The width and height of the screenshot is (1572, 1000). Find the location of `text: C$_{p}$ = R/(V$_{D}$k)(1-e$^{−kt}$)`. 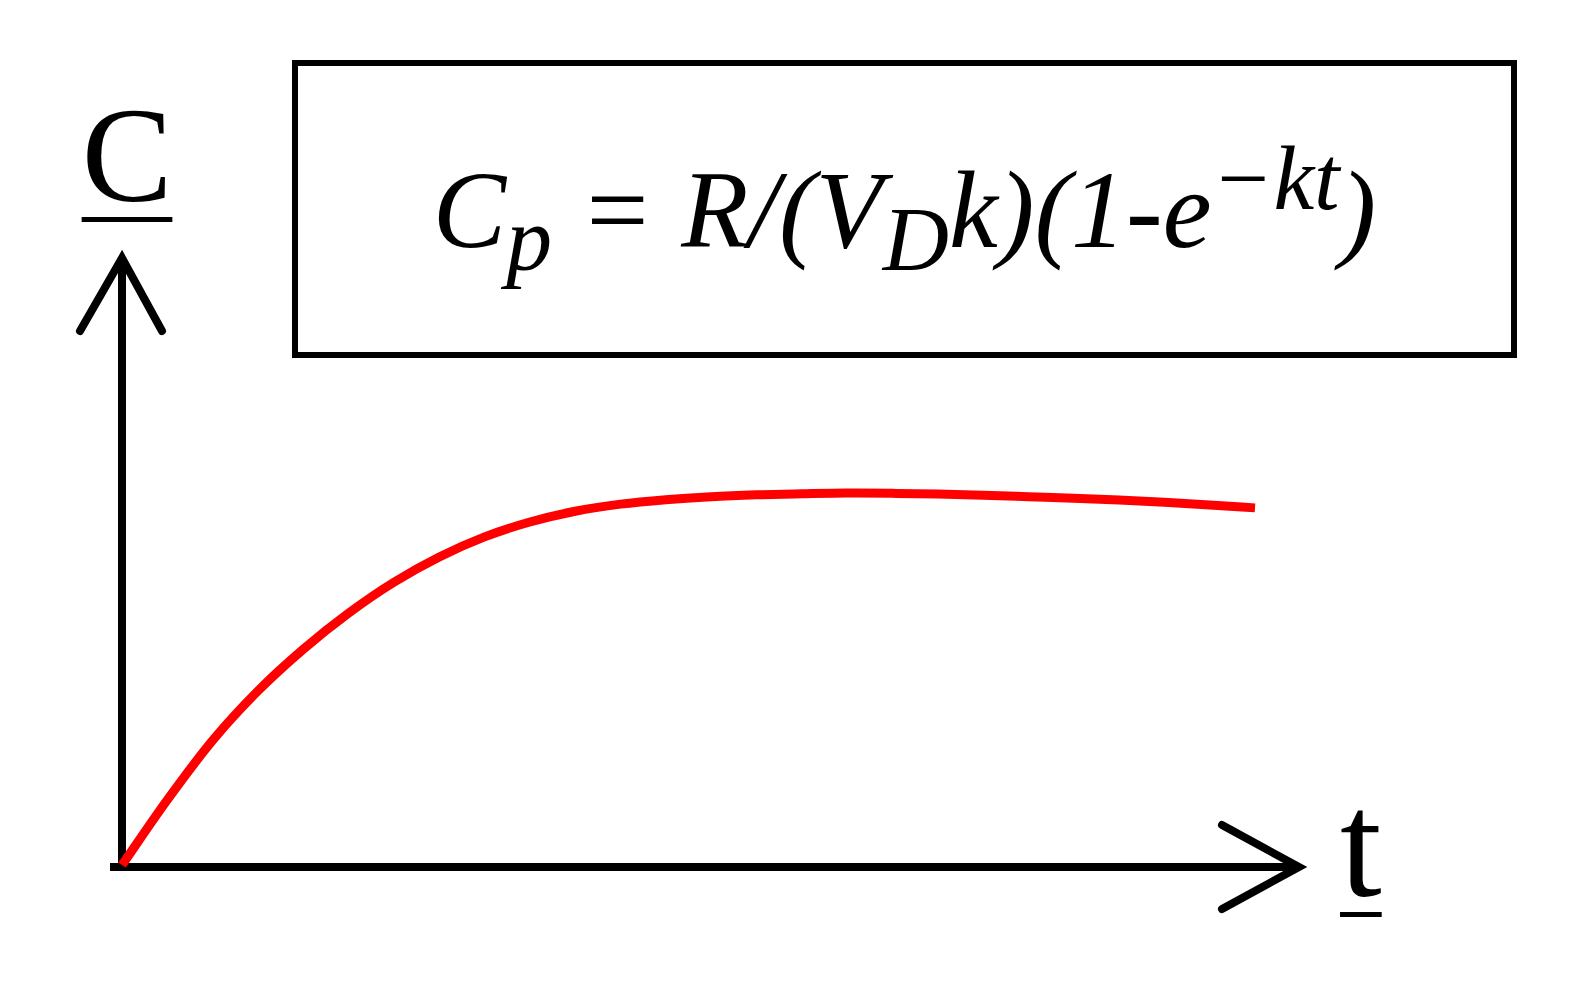

text: C$_{p}$ = R/(V$_{D}$k)(1-e$^{−kt}$) is located at coordinates (904, 208).